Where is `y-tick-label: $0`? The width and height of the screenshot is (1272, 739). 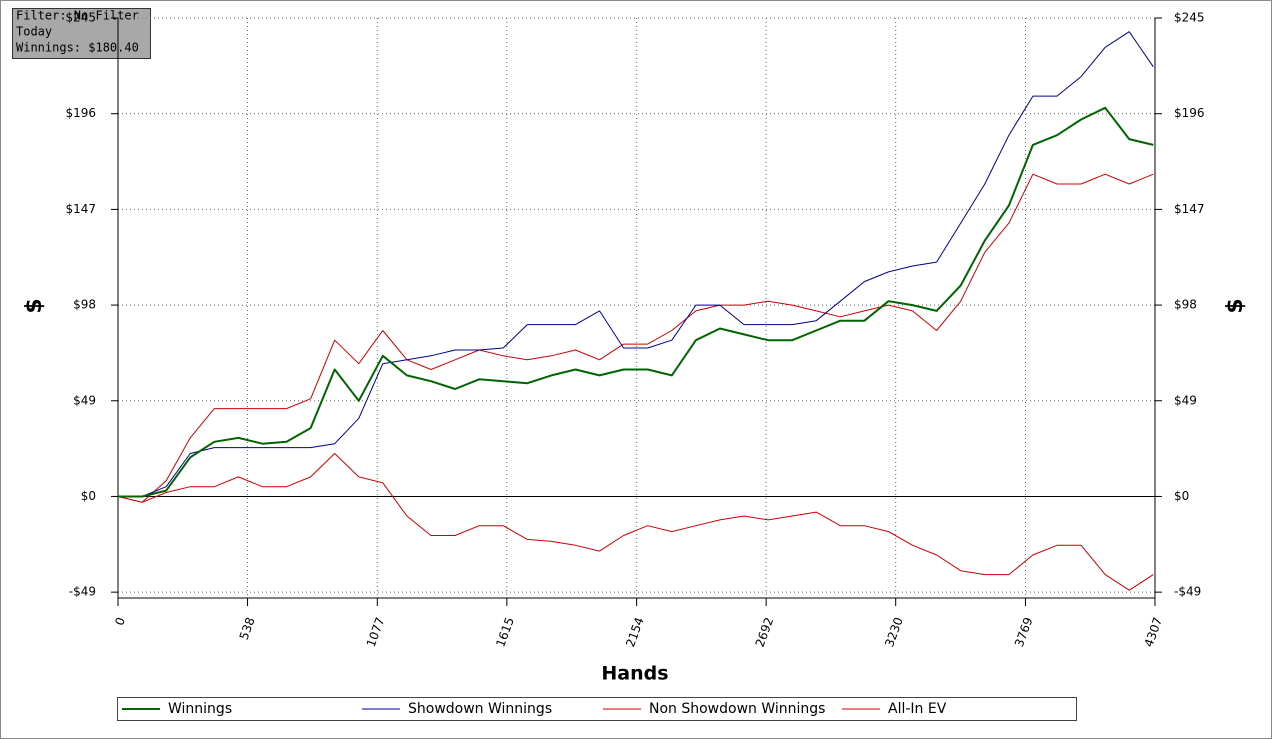
y-tick-label: $0 is located at coordinates (88, 496).